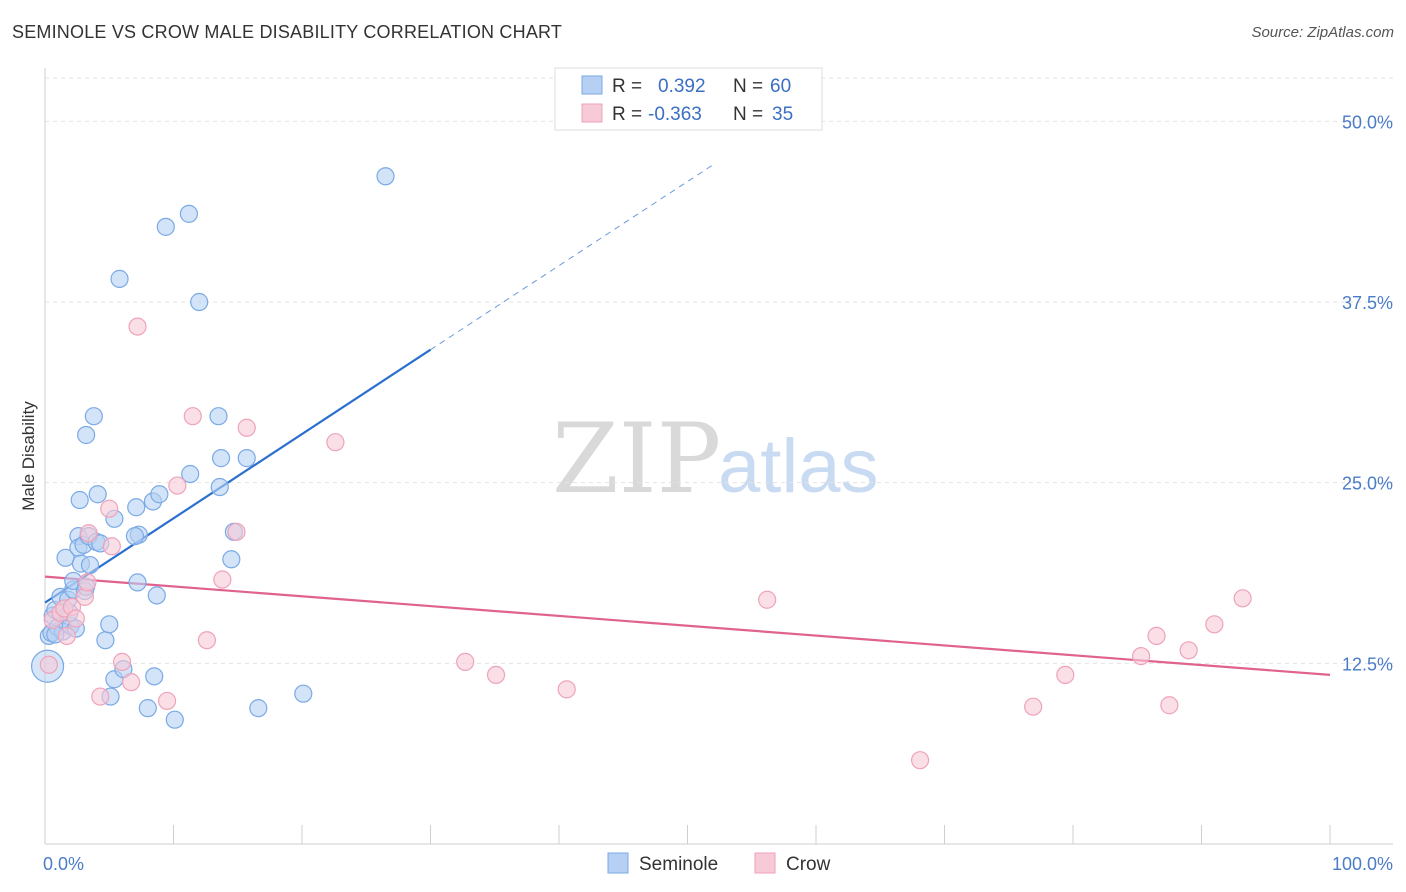 Image resolution: width=1406 pixels, height=892 pixels. I want to click on legend-seminole-label: Seminole, so click(678, 864).